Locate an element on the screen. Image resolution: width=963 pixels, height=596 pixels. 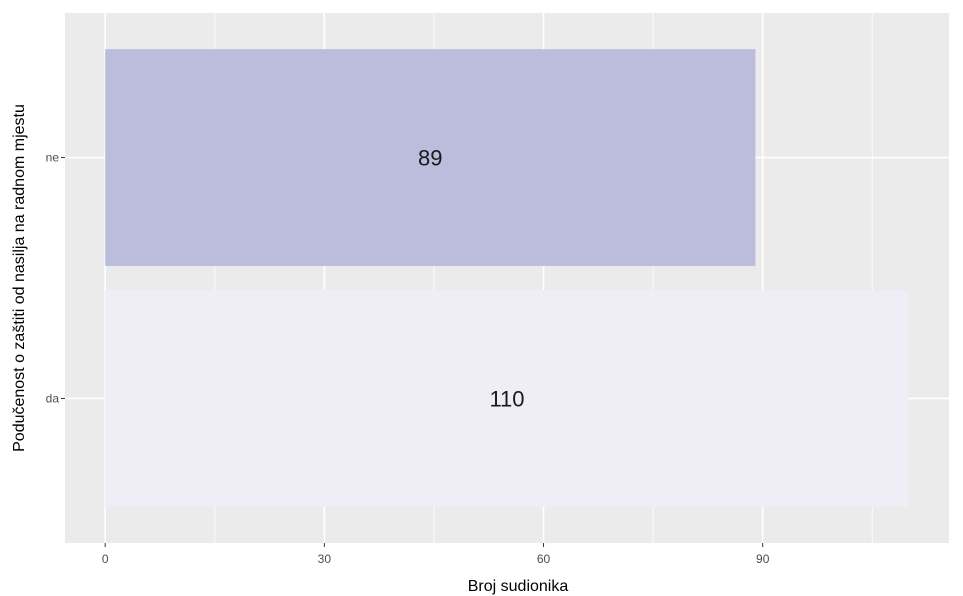
x-tick-label: 90 is located at coordinates (763, 559).